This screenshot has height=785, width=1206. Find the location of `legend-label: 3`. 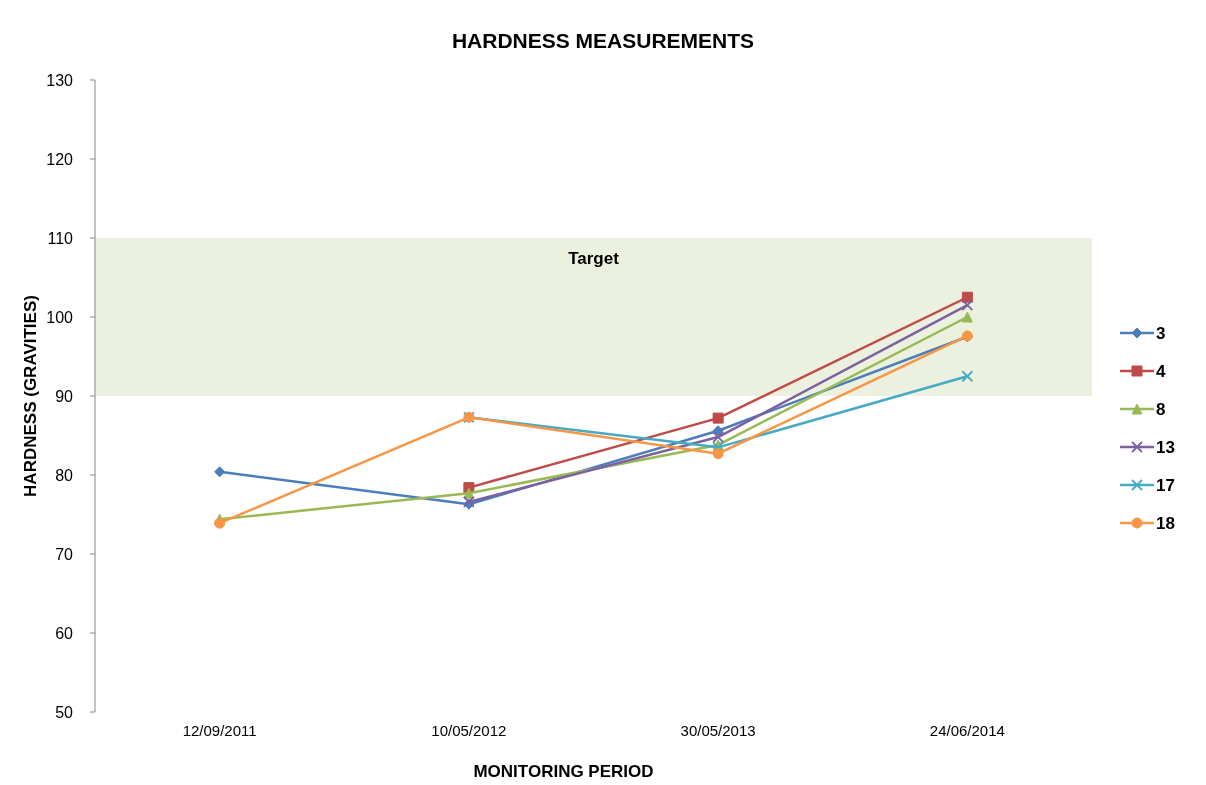

legend-label: 3 is located at coordinates (1161, 333).